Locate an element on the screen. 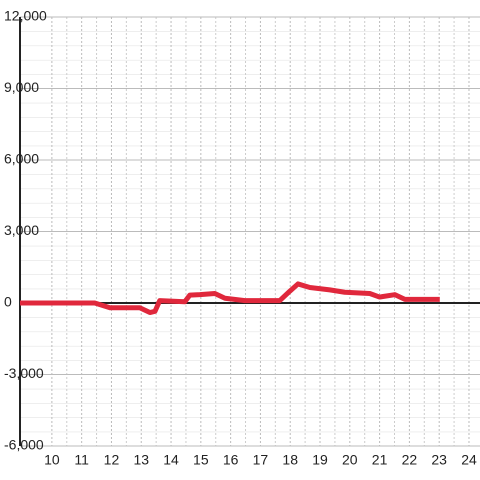 The image size is (480, 480). x-tick-label: 17 is located at coordinates (261, 460).